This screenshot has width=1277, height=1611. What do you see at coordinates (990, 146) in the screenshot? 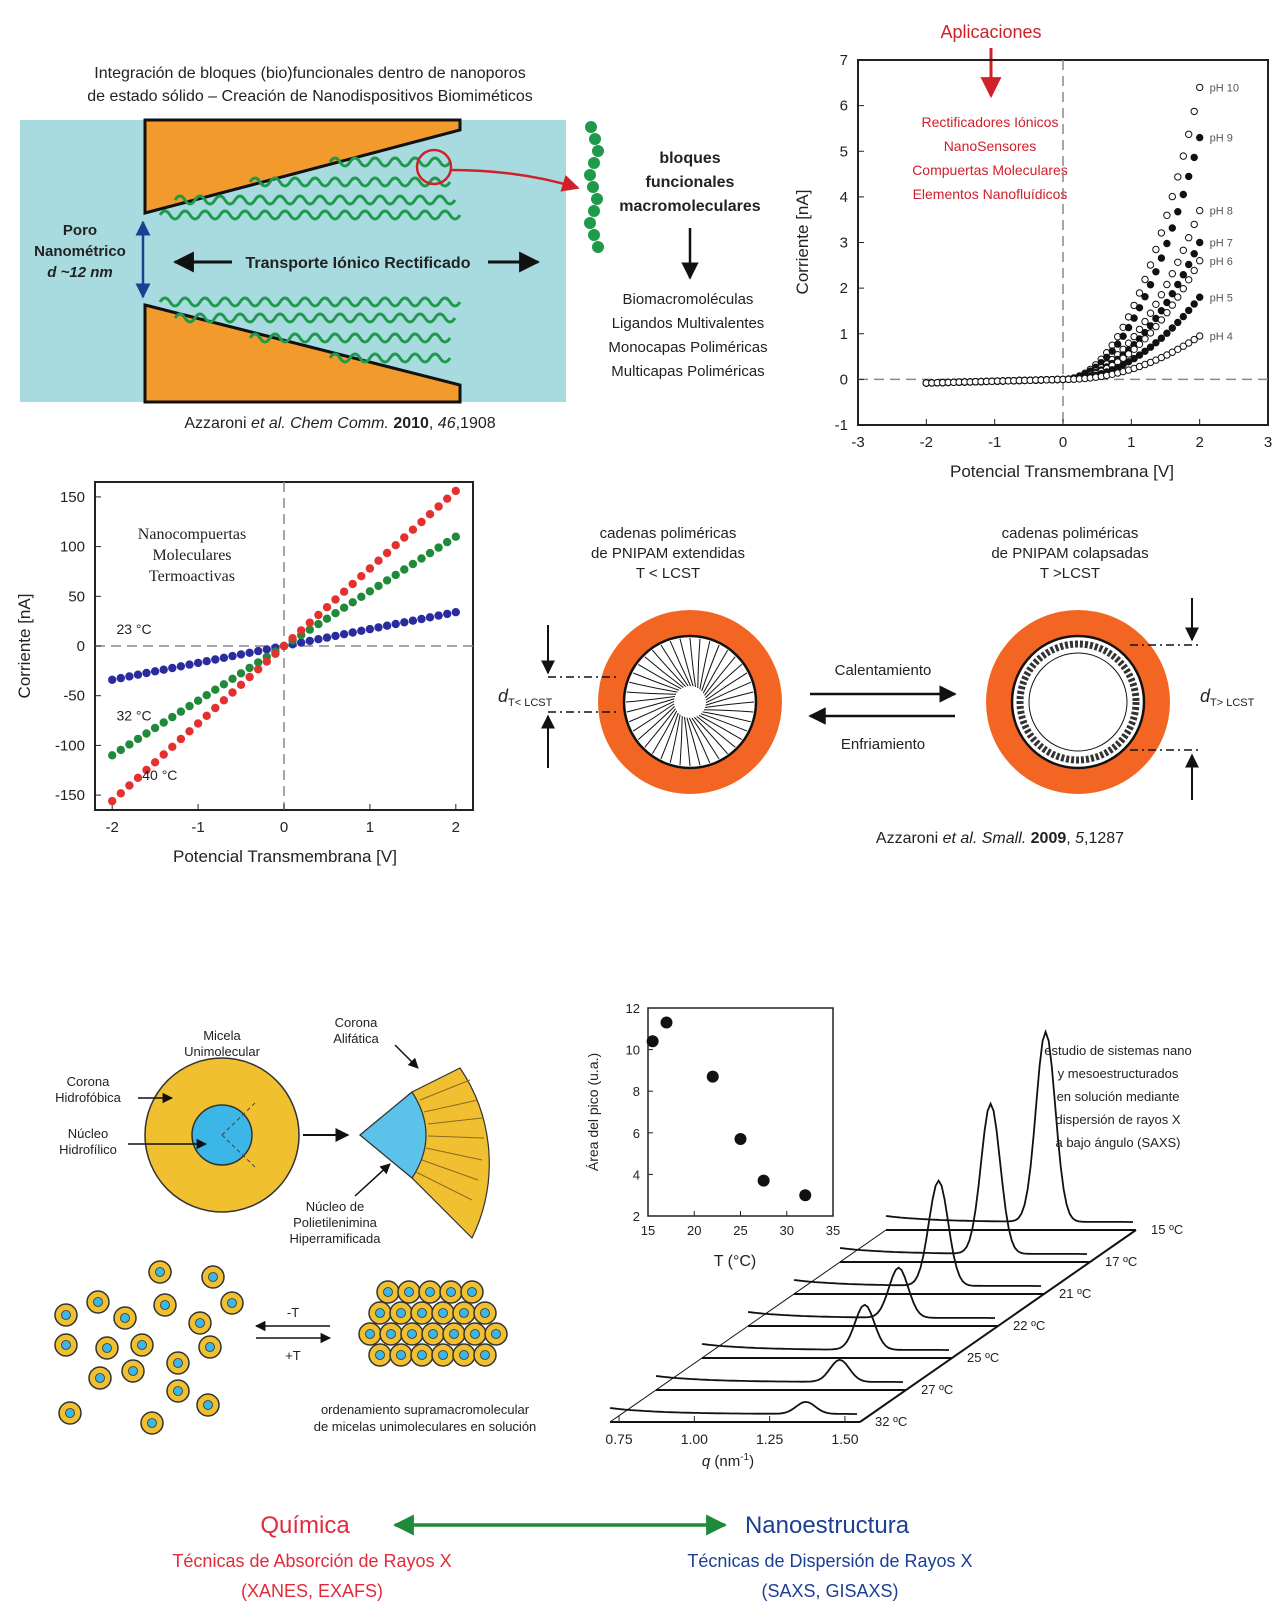
I see `apps-item: NanoSensores` at bounding box center [990, 146].